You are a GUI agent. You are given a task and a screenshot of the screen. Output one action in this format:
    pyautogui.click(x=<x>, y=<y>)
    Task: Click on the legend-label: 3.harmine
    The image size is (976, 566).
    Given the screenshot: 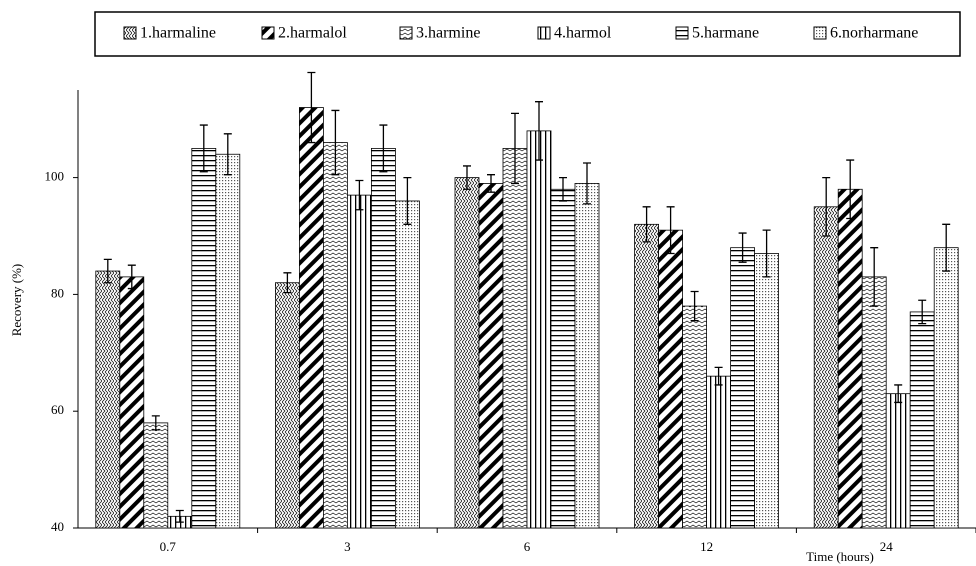 What is the action you would take?
    pyautogui.click(x=448, y=33)
    